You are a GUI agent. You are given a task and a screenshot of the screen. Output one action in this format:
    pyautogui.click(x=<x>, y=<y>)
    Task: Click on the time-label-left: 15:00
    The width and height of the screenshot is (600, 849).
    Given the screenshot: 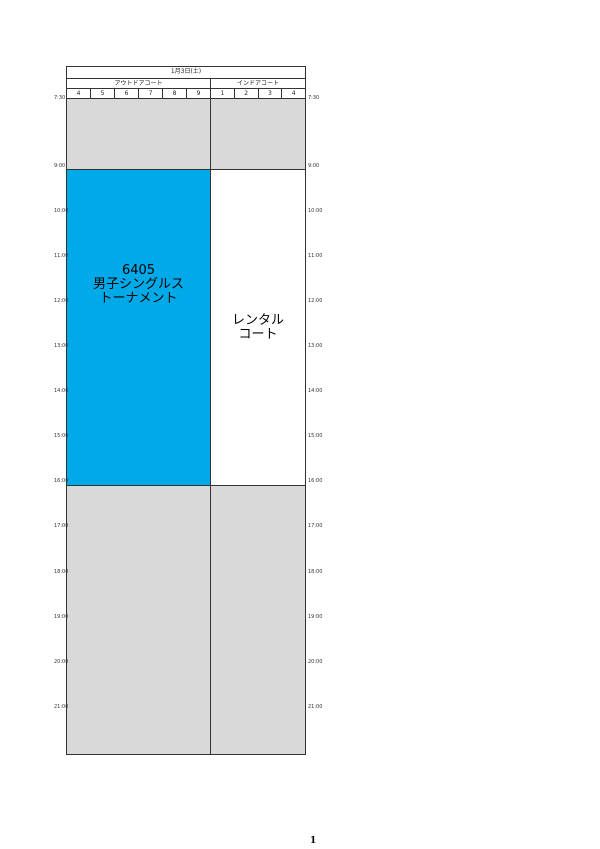 What is the action you would take?
    pyautogui.click(x=61, y=436)
    